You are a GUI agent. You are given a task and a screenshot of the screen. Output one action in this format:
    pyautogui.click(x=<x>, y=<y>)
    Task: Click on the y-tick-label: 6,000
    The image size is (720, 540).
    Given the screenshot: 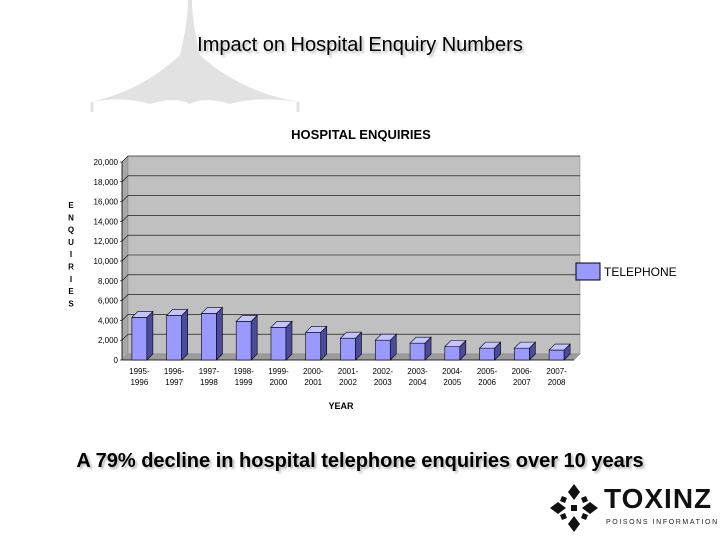 What is the action you would take?
    pyautogui.click(x=108, y=301)
    